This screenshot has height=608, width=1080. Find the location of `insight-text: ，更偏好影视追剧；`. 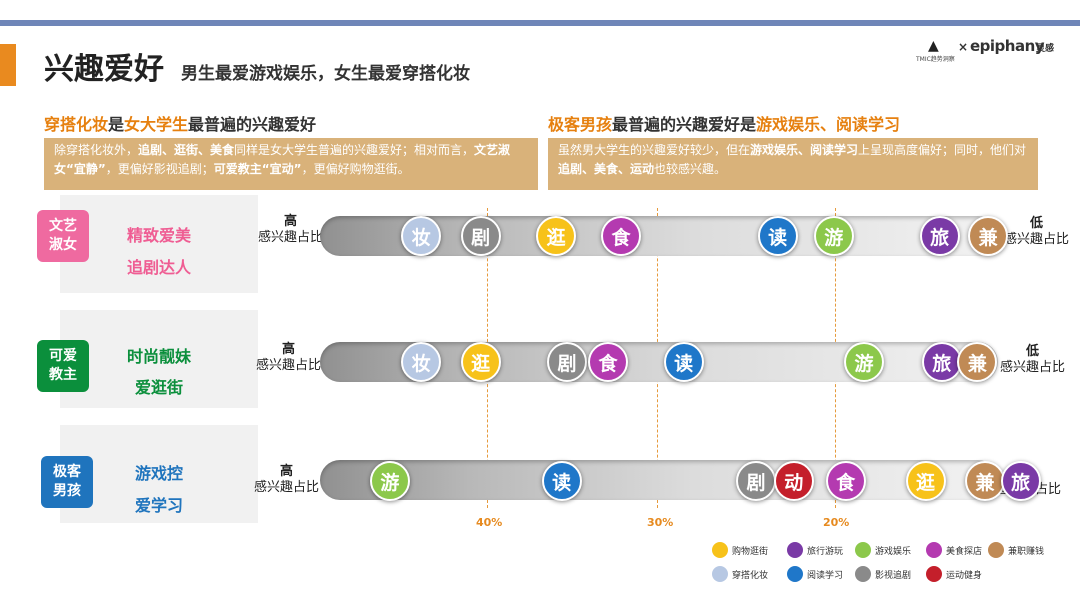

insight-text: ，更偏好影视追剧； is located at coordinates (159, 169).